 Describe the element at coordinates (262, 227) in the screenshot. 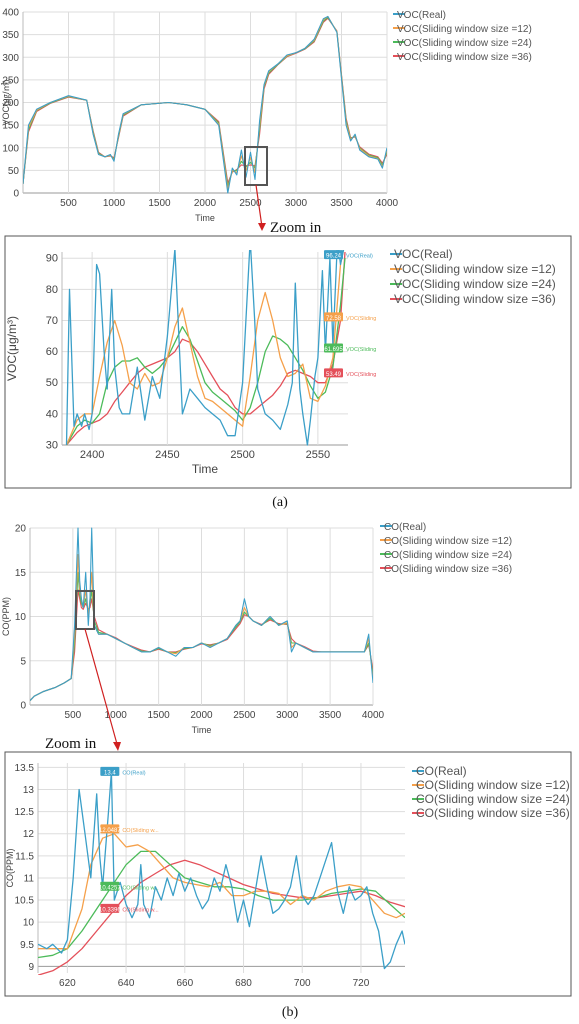

I see `voc-zoom-arrowhead` at that location.